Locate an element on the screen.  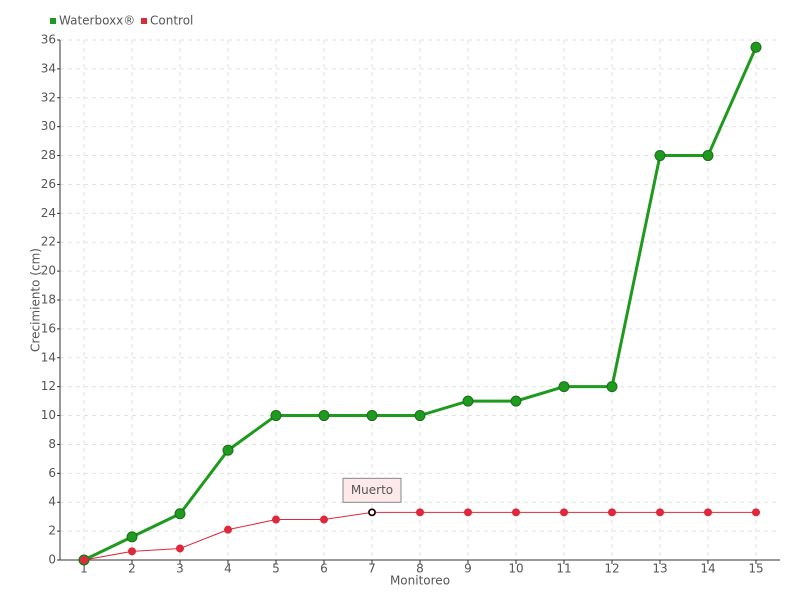
x-tick-label: 15 is located at coordinates (755, 569).